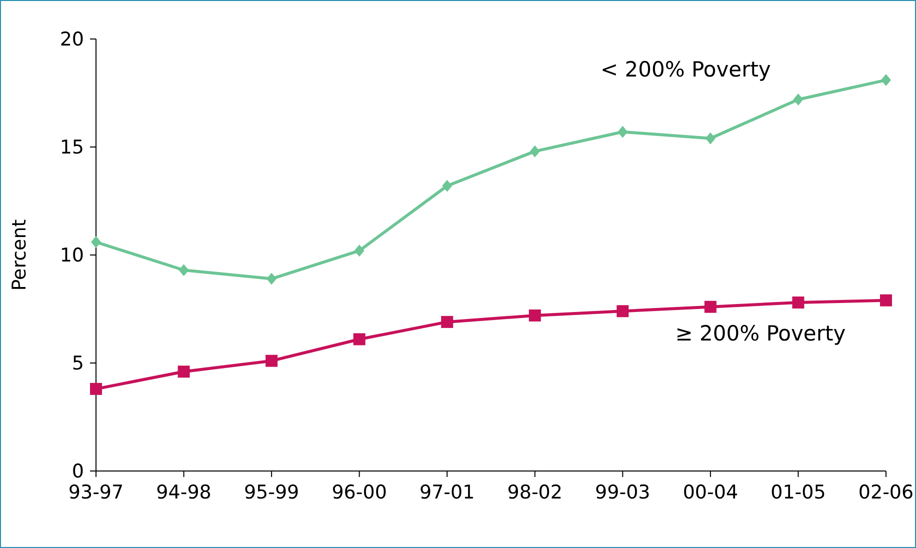 The image size is (916, 548). I want to click on x-tick-label: 94-98, so click(184, 492).